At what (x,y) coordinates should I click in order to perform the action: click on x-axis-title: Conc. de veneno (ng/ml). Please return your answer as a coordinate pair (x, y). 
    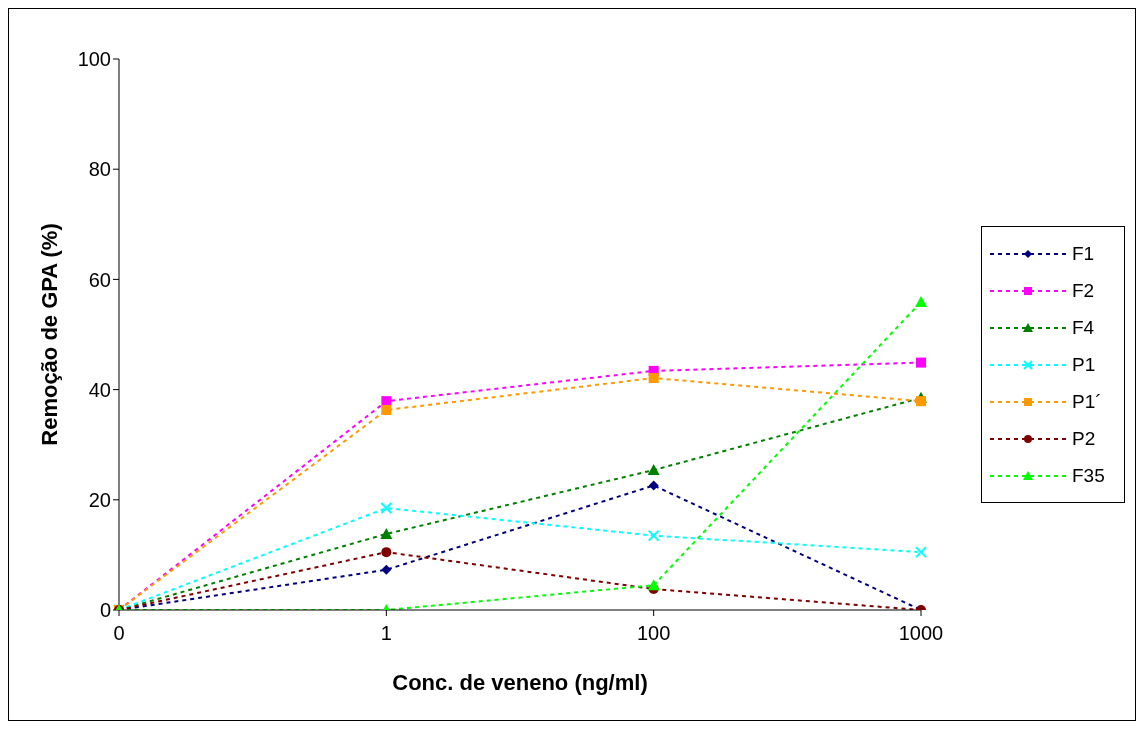
    Looking at the image, I should click on (520, 682).